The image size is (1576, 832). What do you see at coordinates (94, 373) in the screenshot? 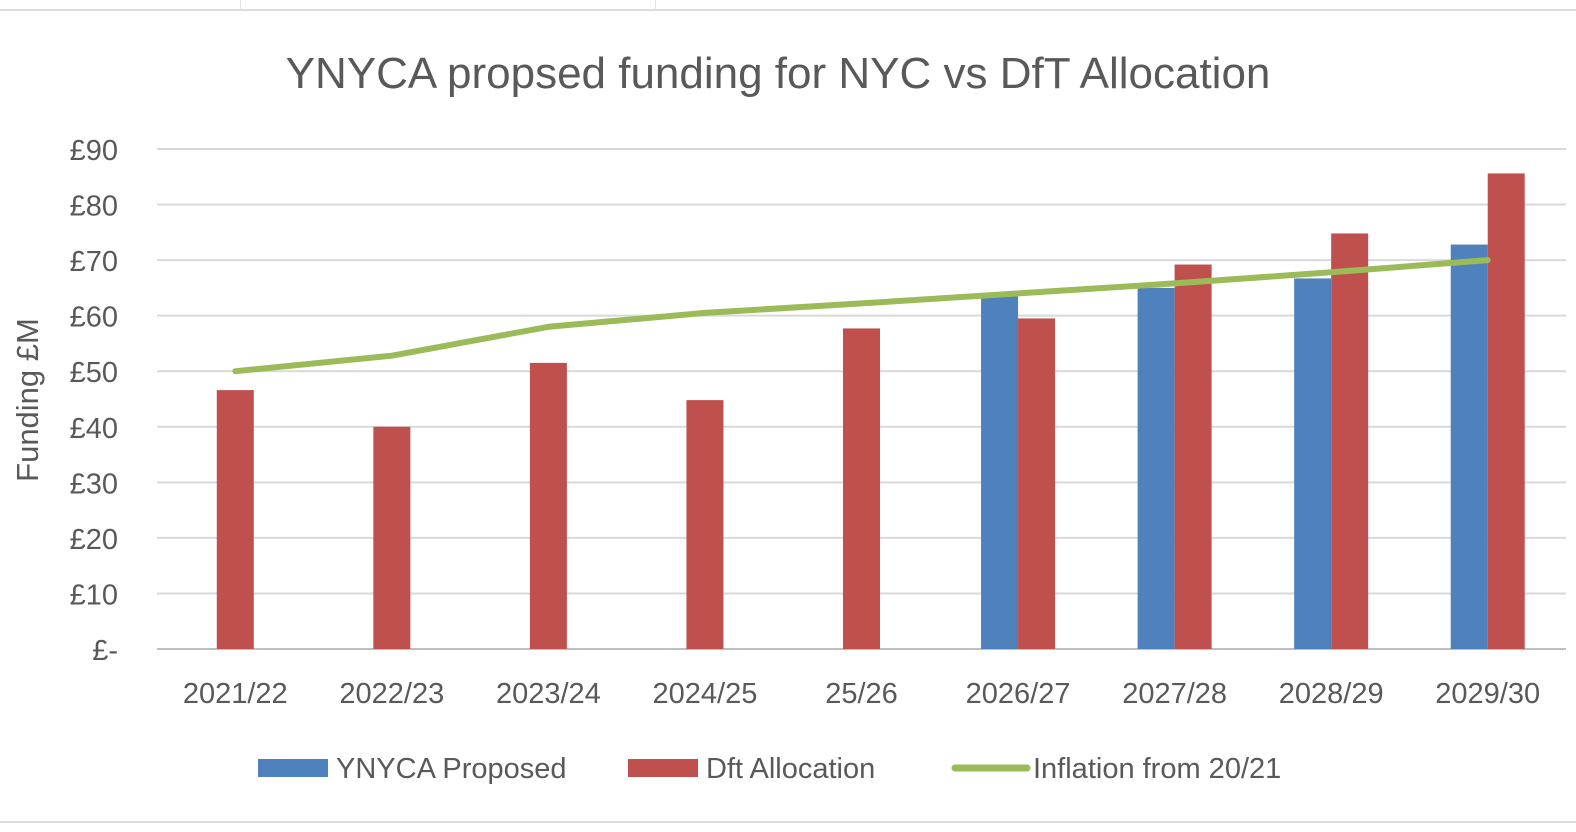
I see `y-tick-label: £50` at bounding box center [94, 373].